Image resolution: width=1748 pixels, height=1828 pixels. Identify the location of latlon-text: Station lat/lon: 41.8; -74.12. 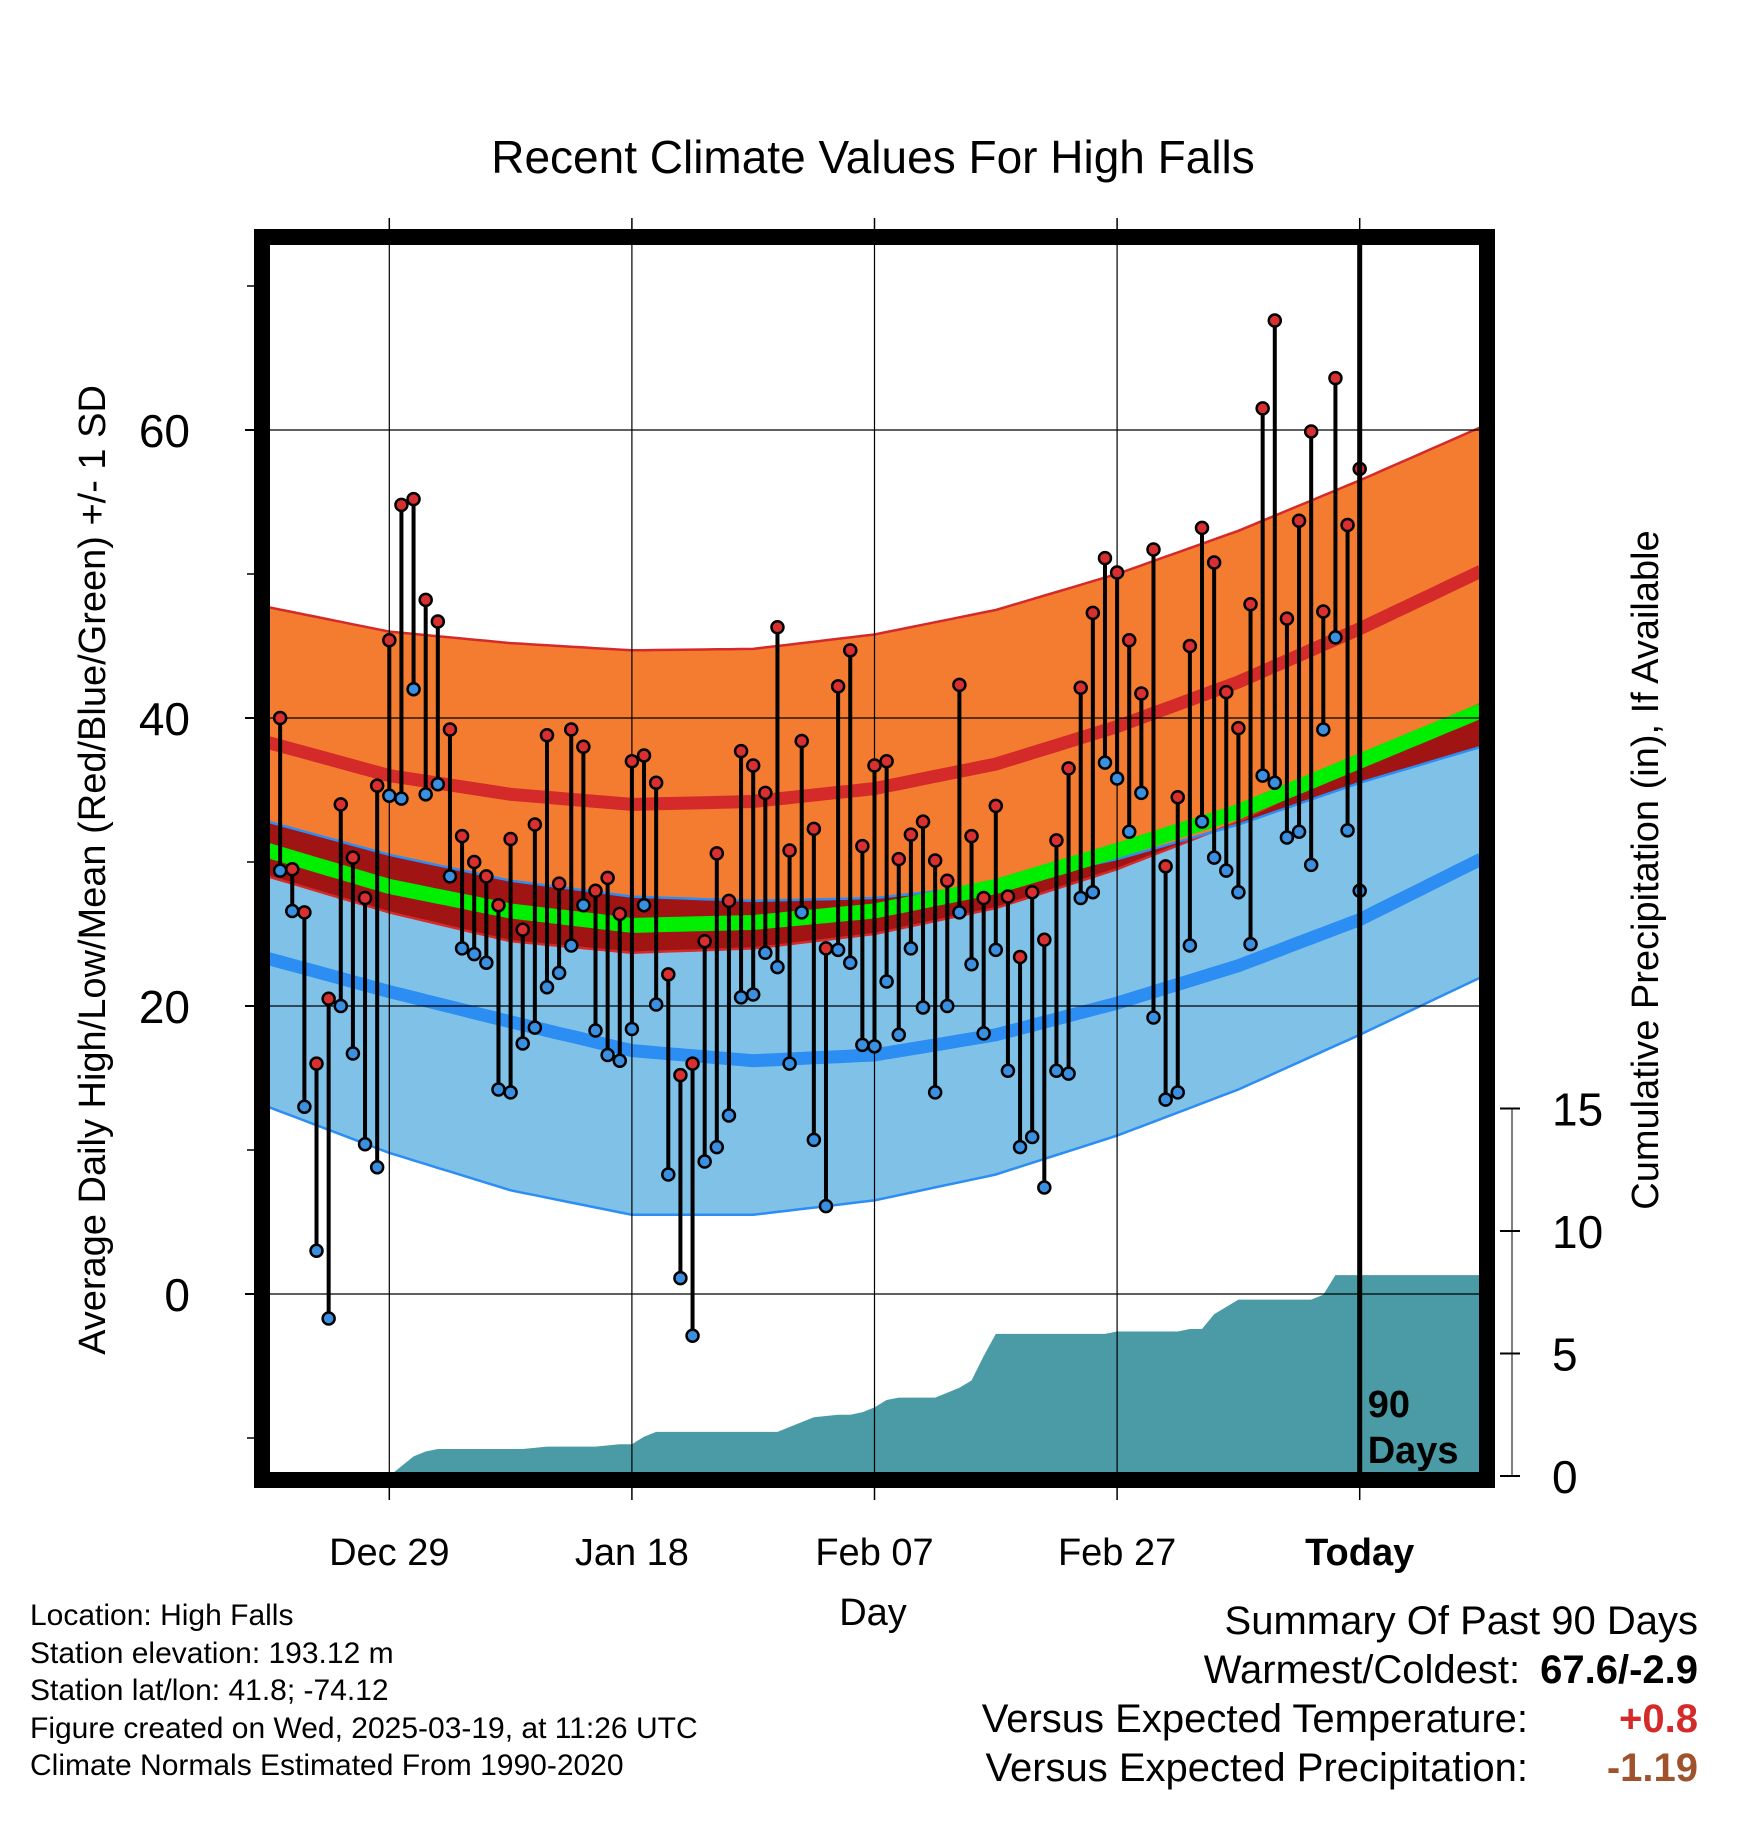
(209, 1690).